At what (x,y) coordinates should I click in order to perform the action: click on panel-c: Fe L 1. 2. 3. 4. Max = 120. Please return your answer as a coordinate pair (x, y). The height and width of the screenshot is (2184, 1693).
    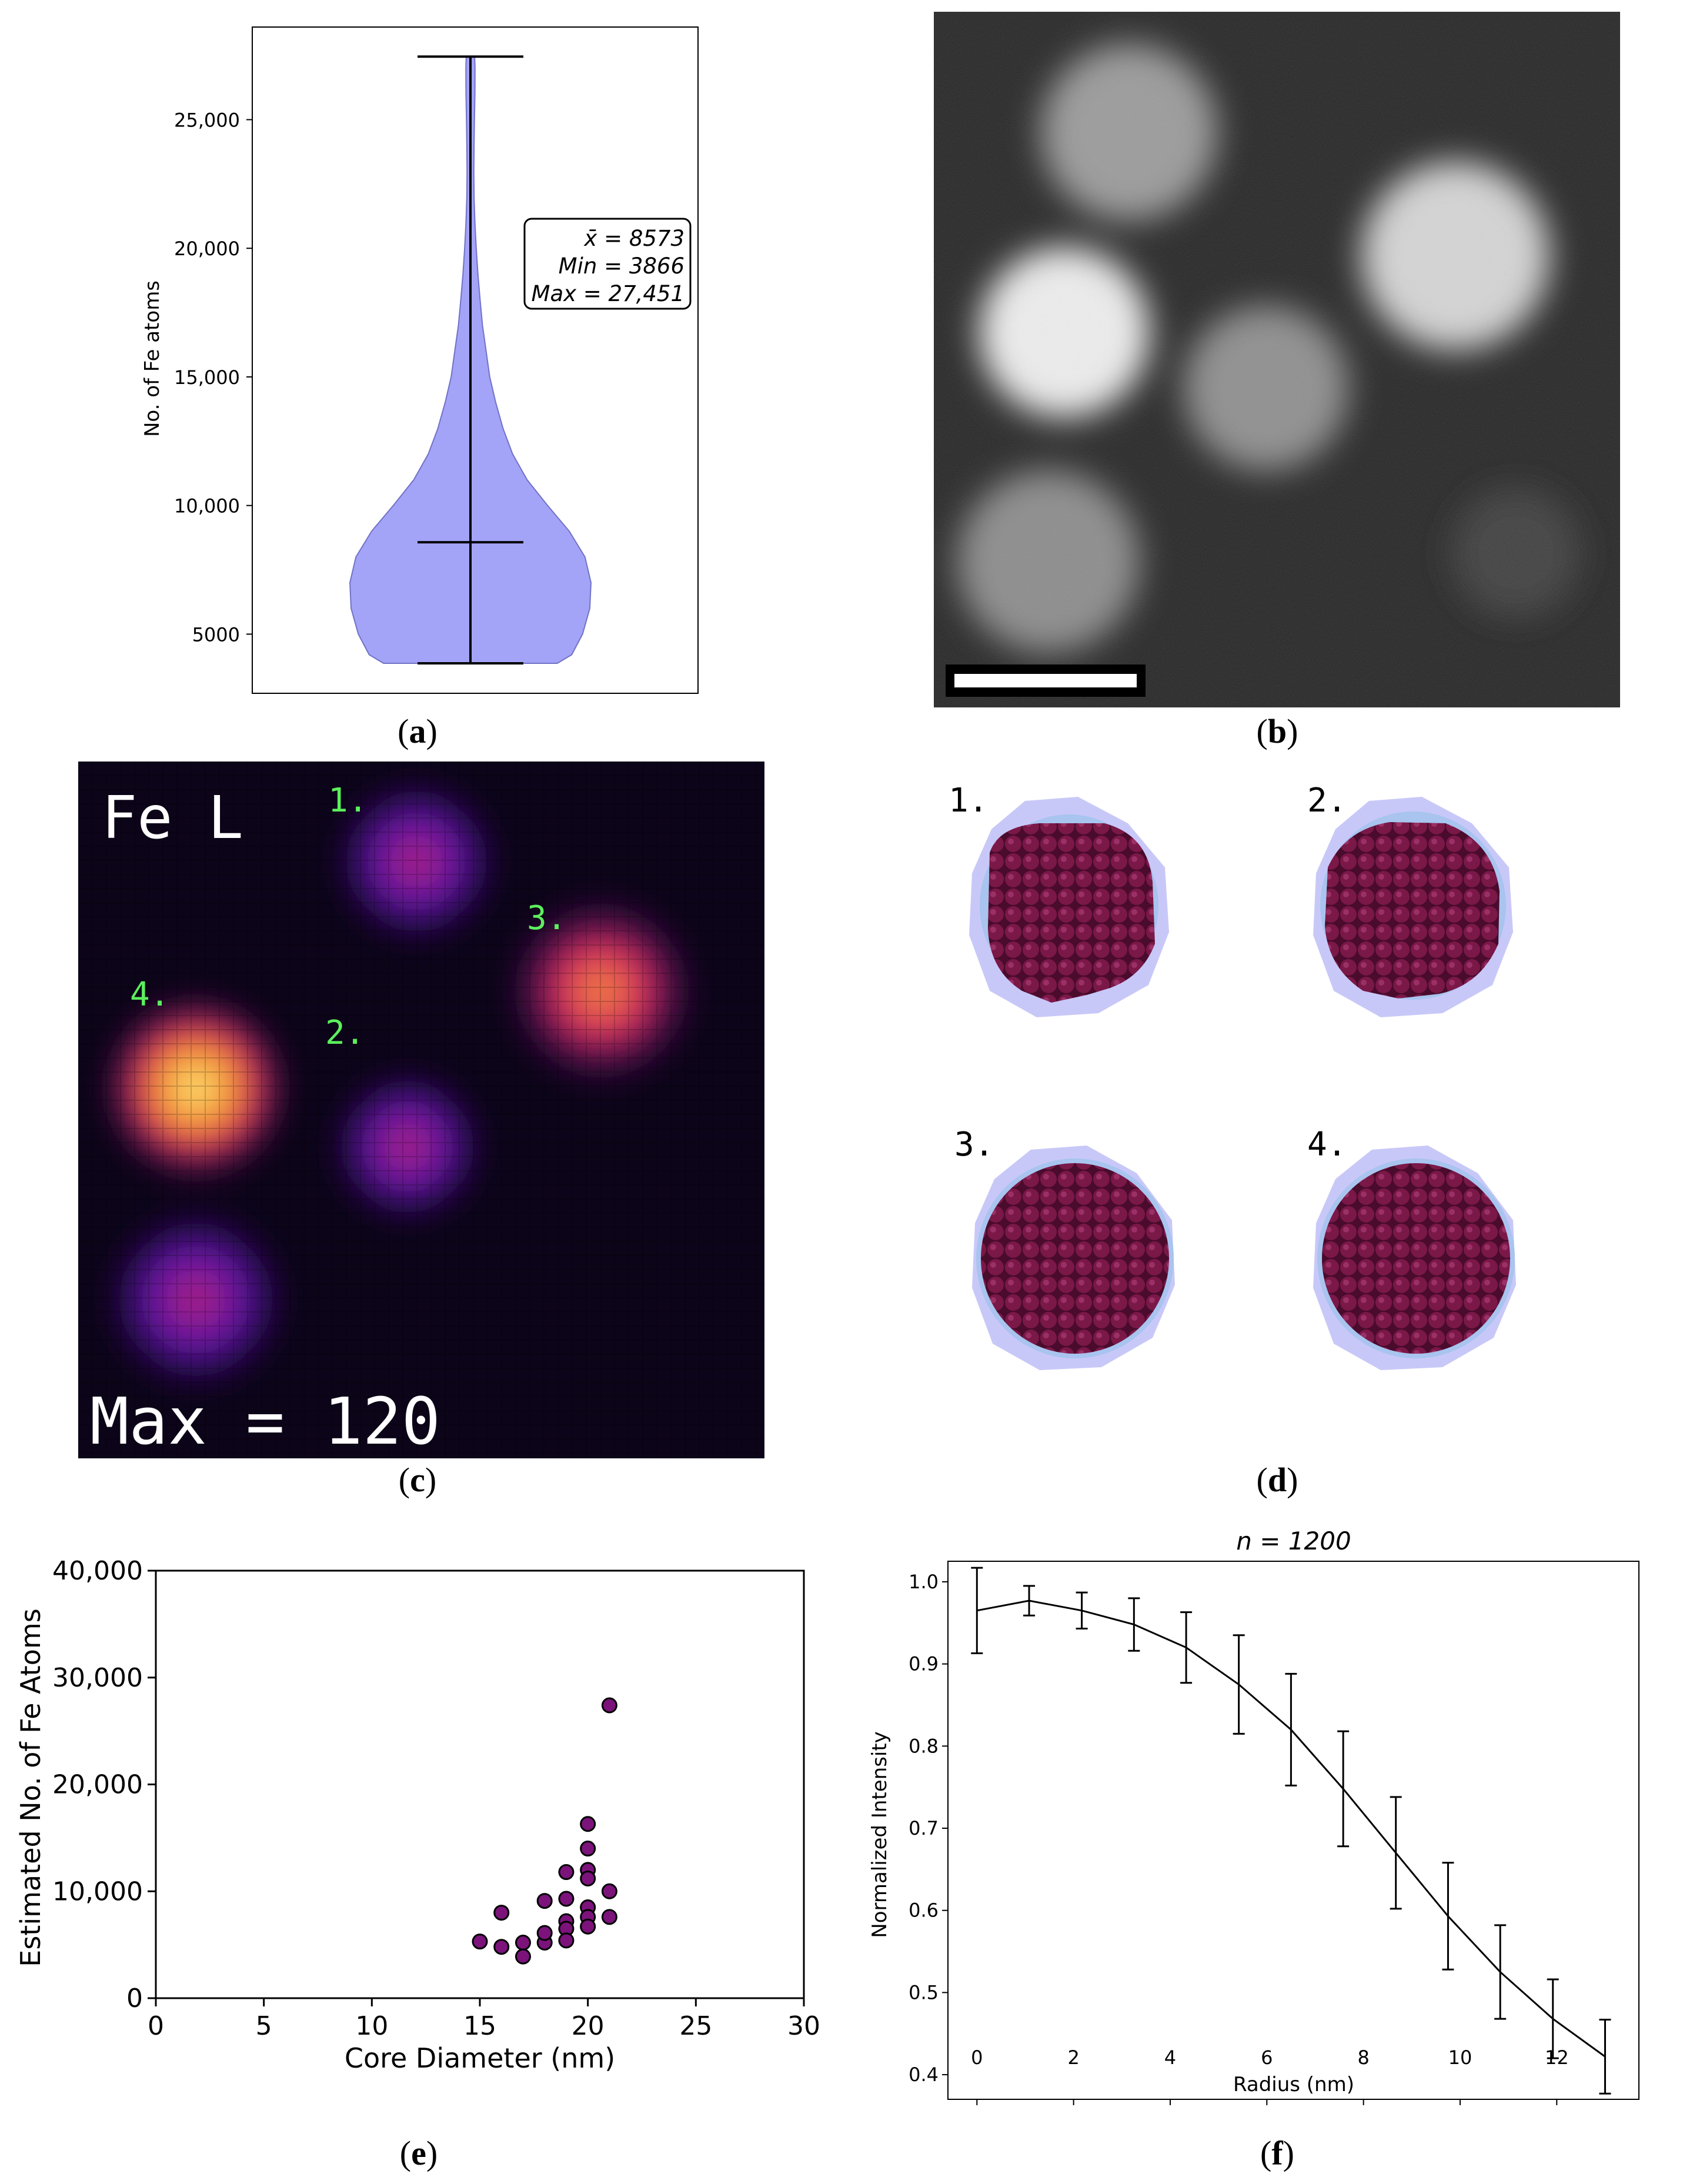
    Looking at the image, I should click on (421, 1110).